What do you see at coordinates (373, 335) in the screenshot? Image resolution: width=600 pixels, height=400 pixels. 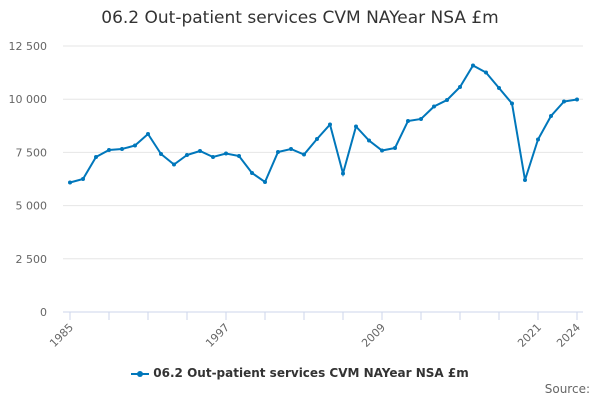 I see `x-tick-label: 2009` at bounding box center [373, 335].